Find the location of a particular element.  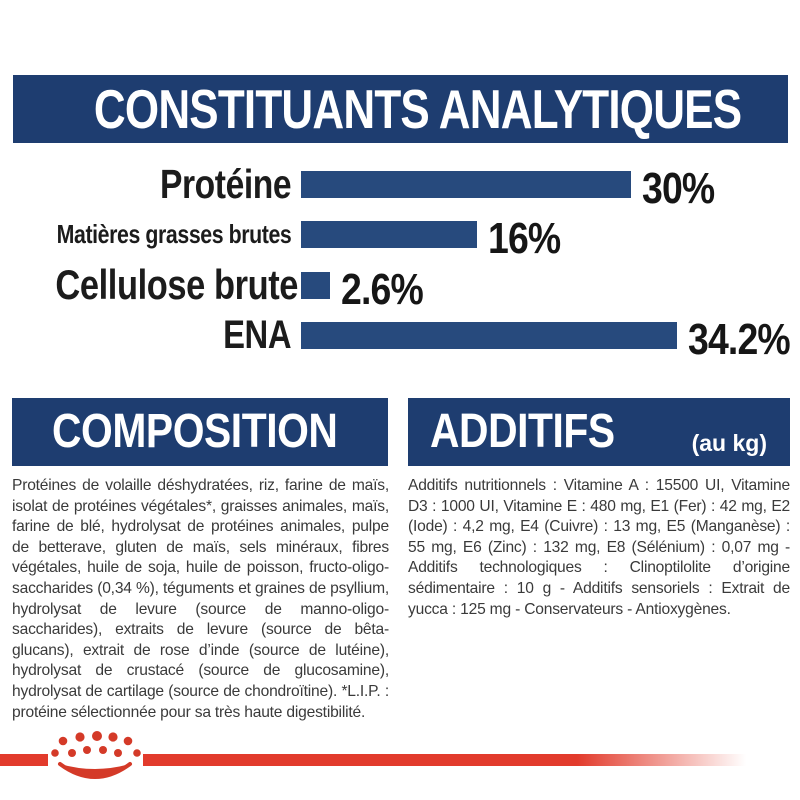

chart-value: 34.2% is located at coordinates (739, 339).